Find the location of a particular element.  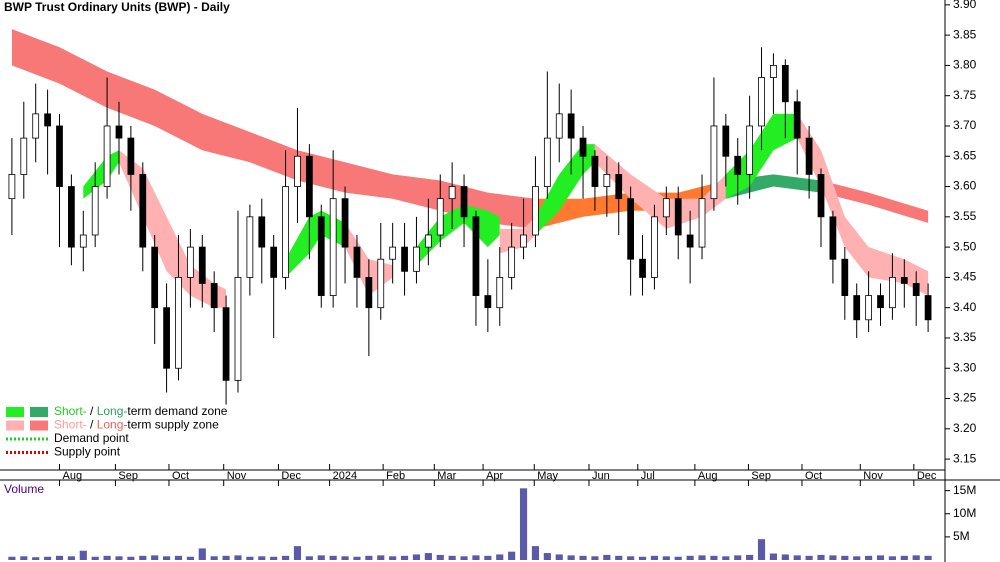

legend-text: Demand point is located at coordinates (91, 438).